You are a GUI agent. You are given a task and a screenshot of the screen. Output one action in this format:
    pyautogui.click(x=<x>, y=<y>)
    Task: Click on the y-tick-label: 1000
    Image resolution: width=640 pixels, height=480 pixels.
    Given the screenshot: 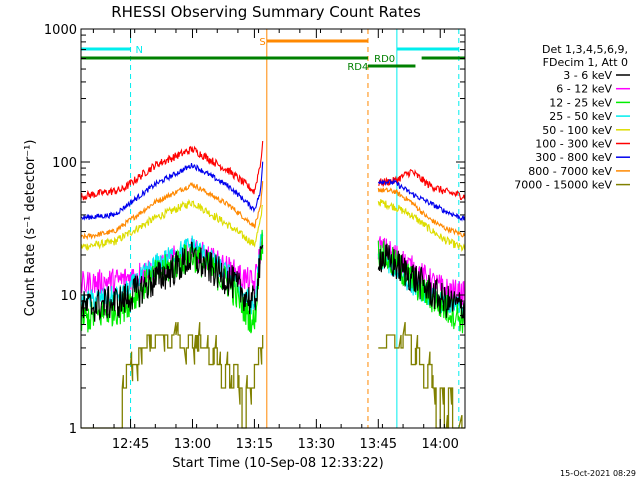 What is the action you would take?
    pyautogui.click(x=60, y=30)
    